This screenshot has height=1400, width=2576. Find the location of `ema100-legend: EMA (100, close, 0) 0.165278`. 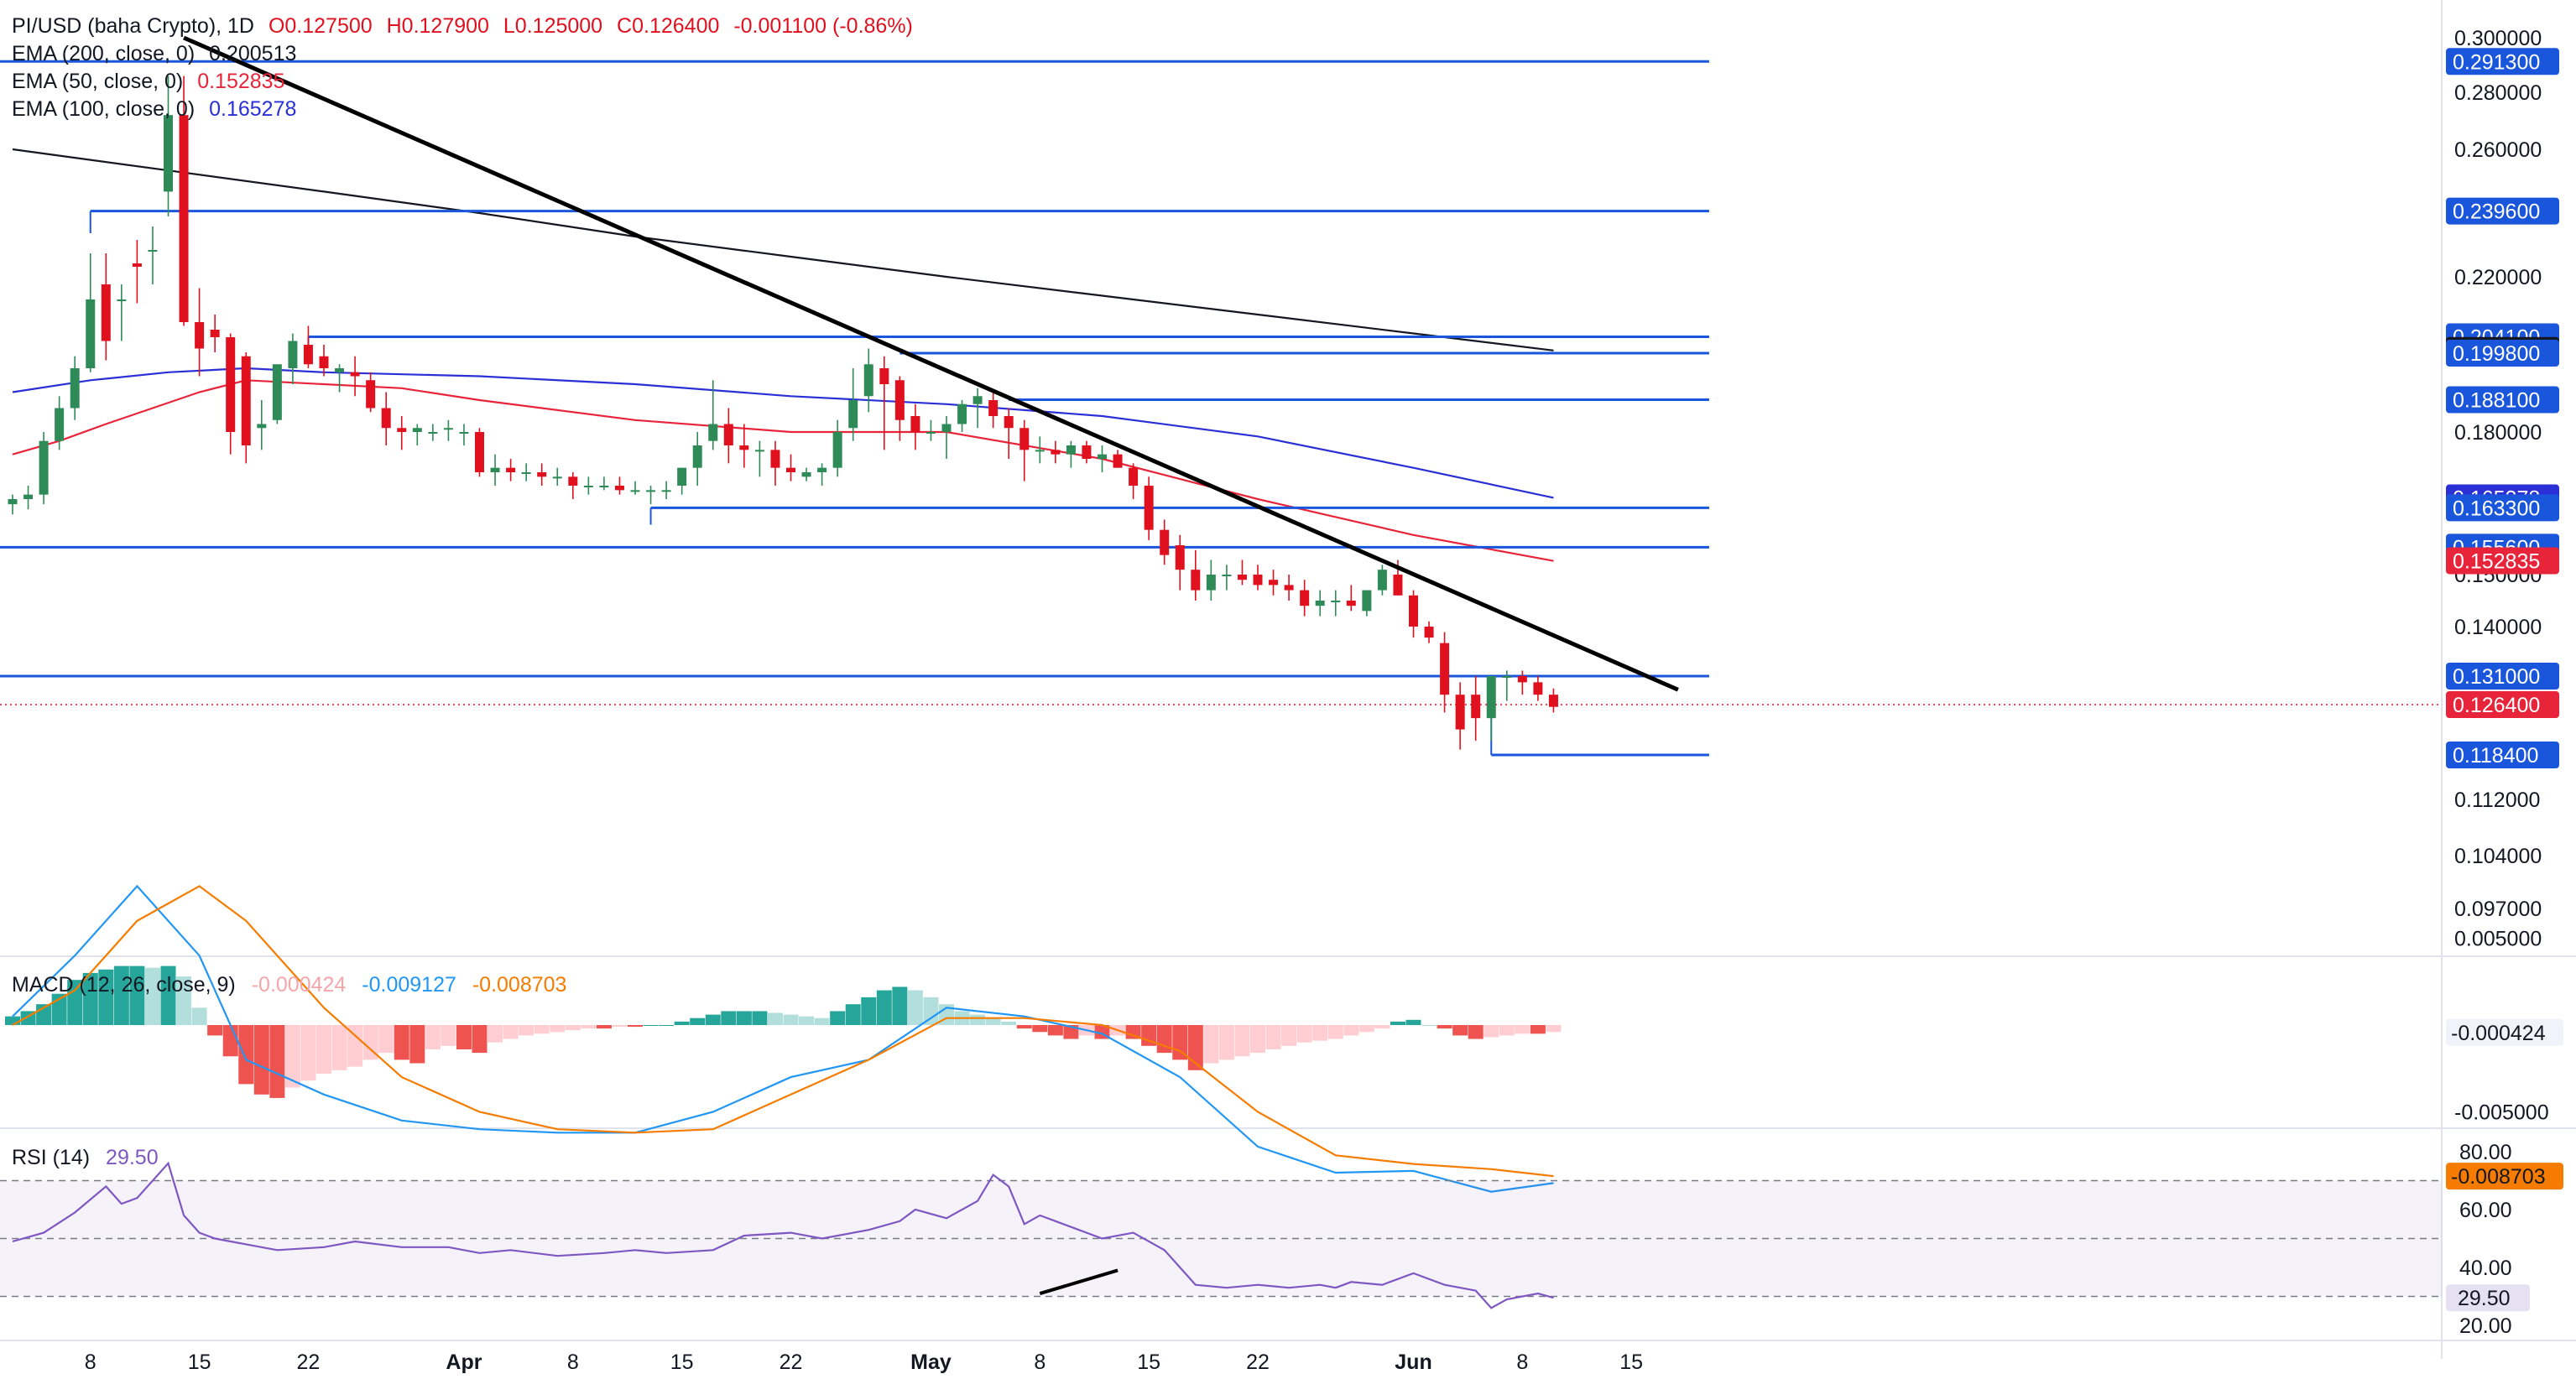

ema100-legend: EMA (100, close, 0) 0.165278 is located at coordinates (158, 109).